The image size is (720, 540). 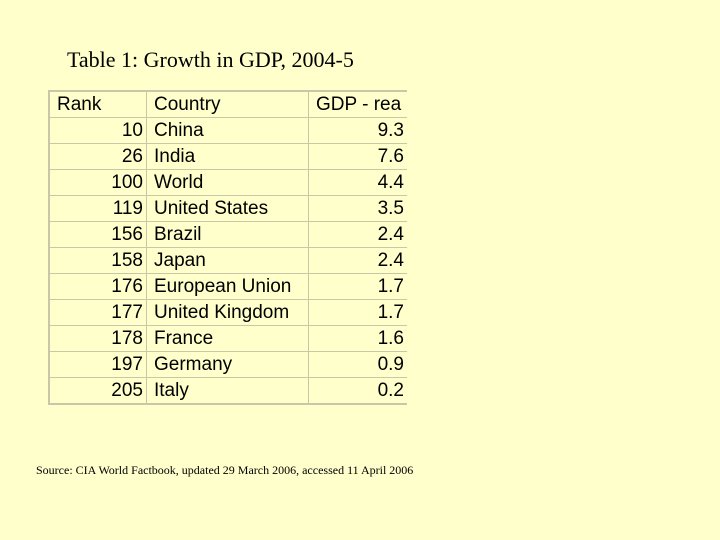 I want to click on country-cell: Italy, so click(x=227, y=390).